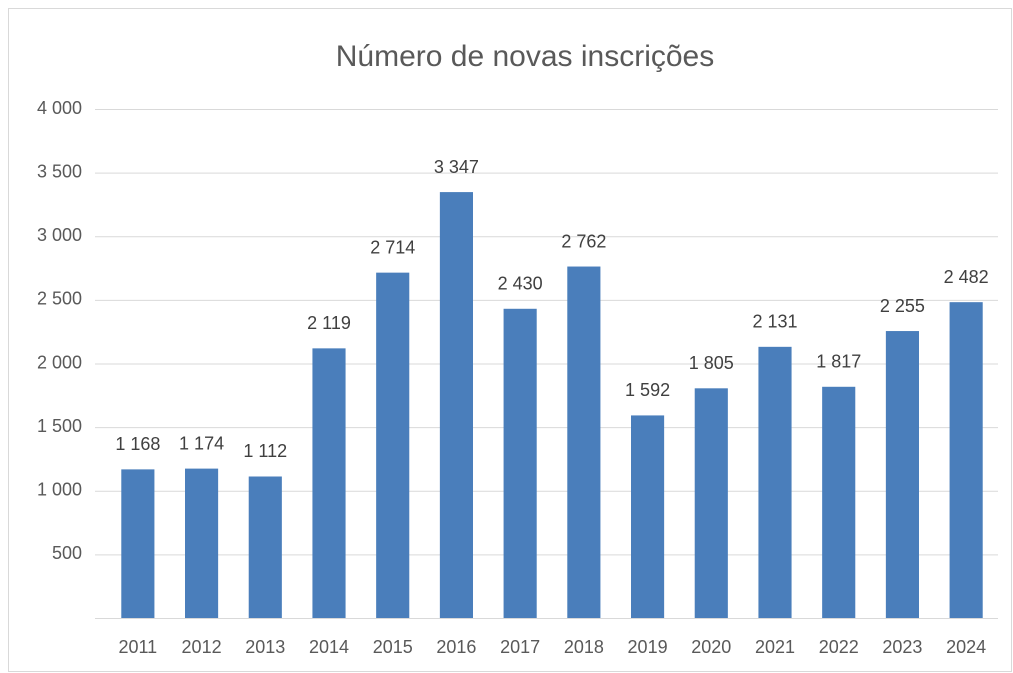 The width and height of the screenshot is (1013, 673). What do you see at coordinates (520, 647) in the screenshot?
I see `x-tick-label: 2017` at bounding box center [520, 647].